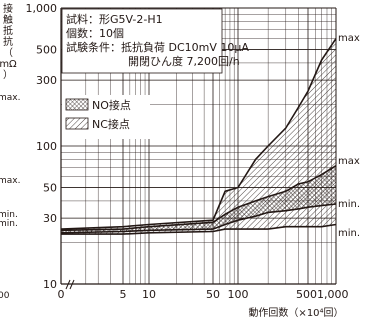  What do you see at coordinates (46, 80) in the screenshot?
I see `y-tick-label: 300` at bounding box center [46, 80].